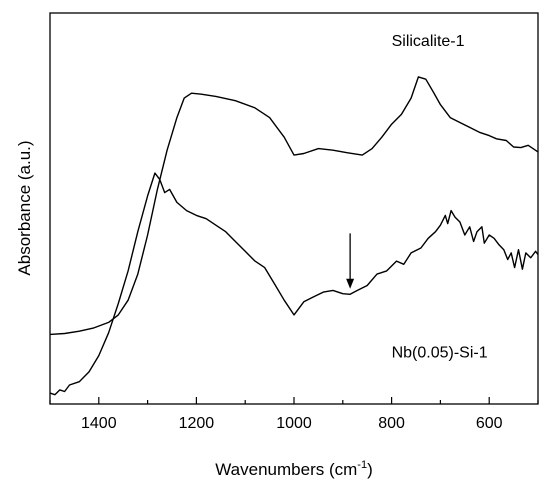 The image size is (550, 491). What do you see at coordinates (294, 414) in the screenshot?
I see `x-axis-ticks: 1400 1200 1000 800 600` at bounding box center [294, 414].